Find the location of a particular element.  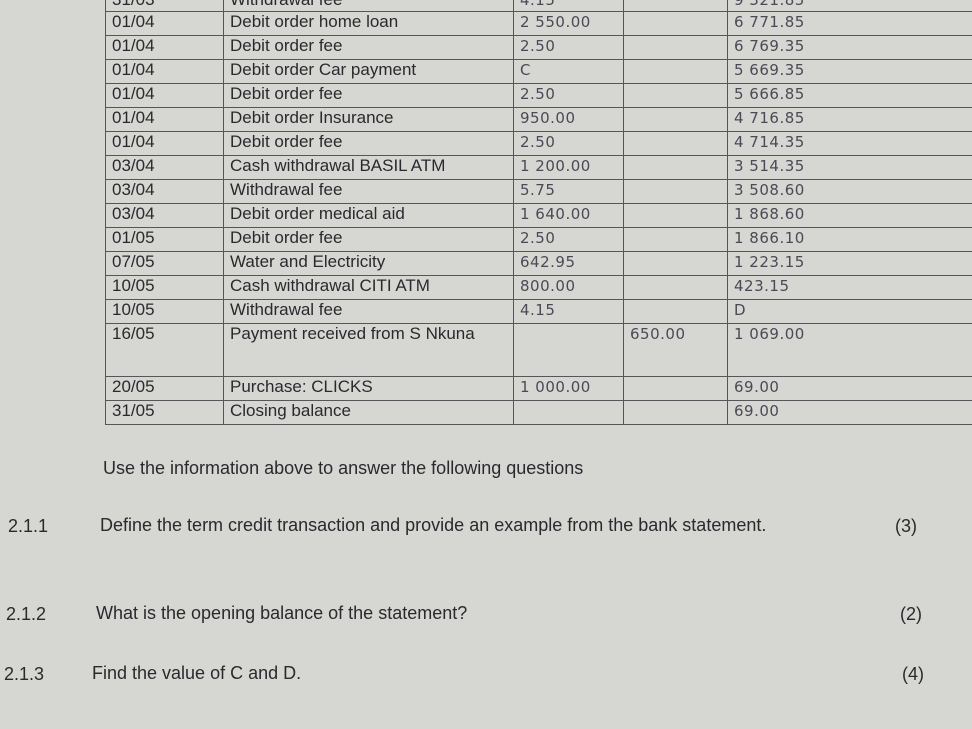

description-cell: Closing balance is located at coordinates (368, 412).